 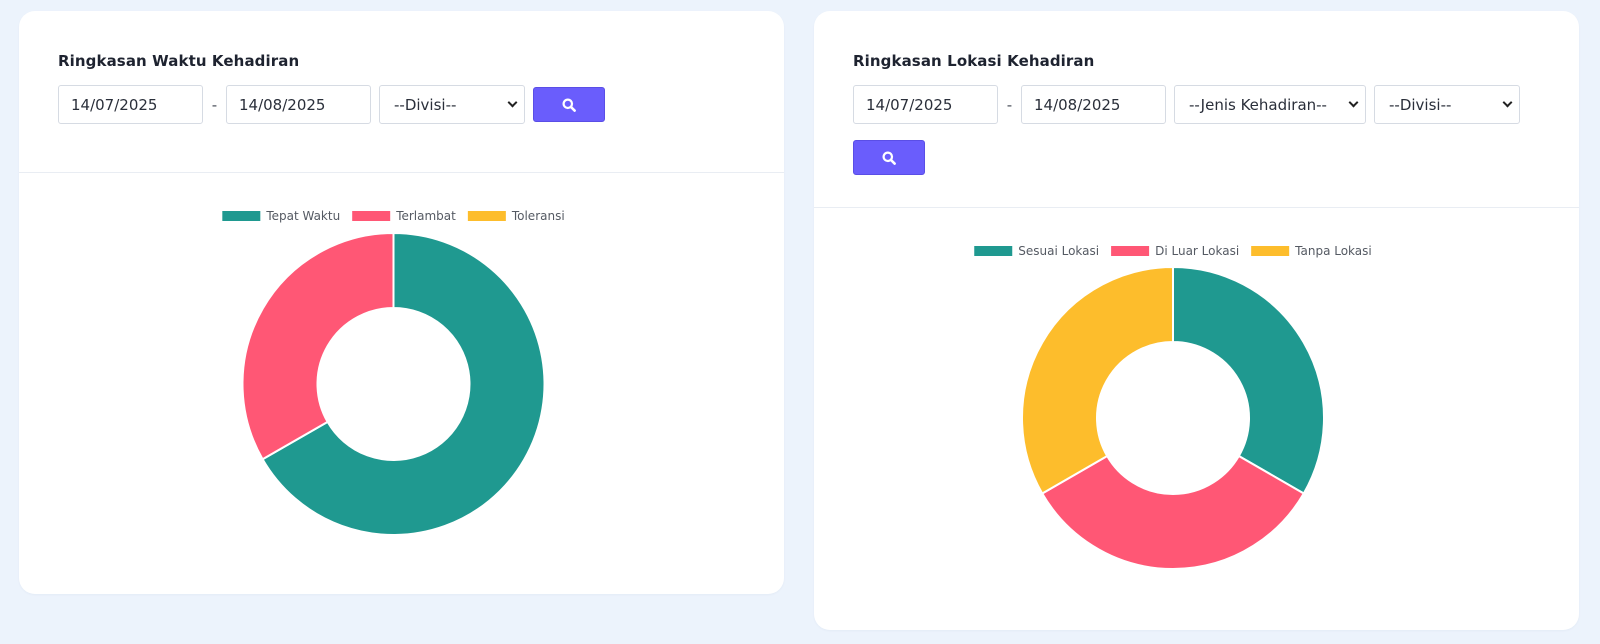 I want to click on legend-swatch-sesuai-lokasi, so click(x=993, y=251).